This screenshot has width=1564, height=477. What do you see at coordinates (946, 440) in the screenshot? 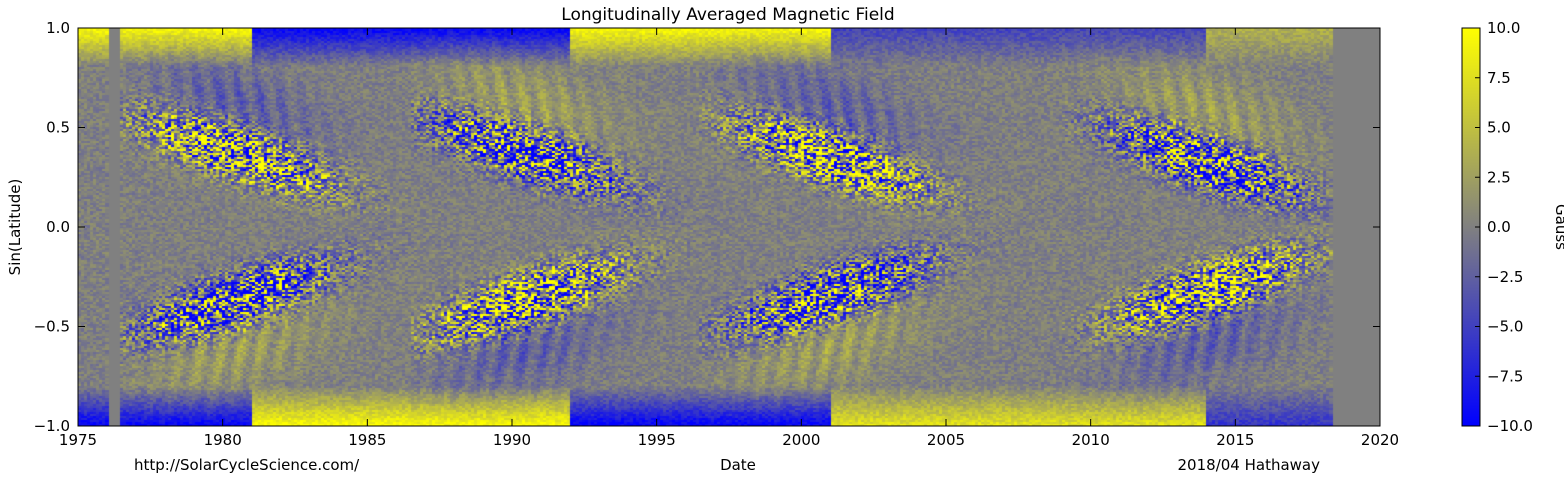
I see `x-tick-label: 2005` at bounding box center [946, 440].